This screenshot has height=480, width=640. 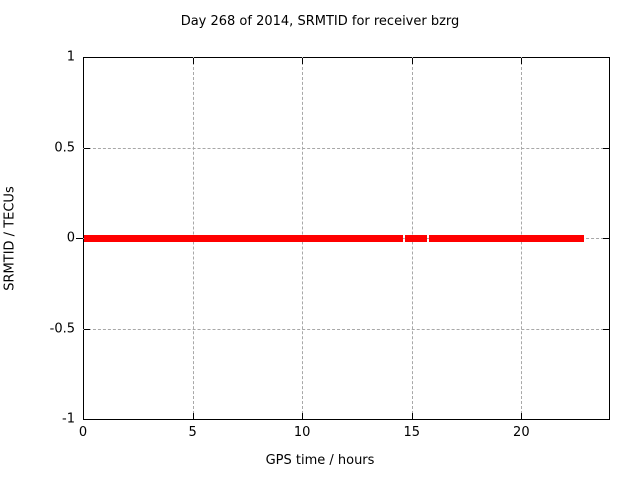 I want to click on y-tick-label: -0.5, so click(x=62, y=328).